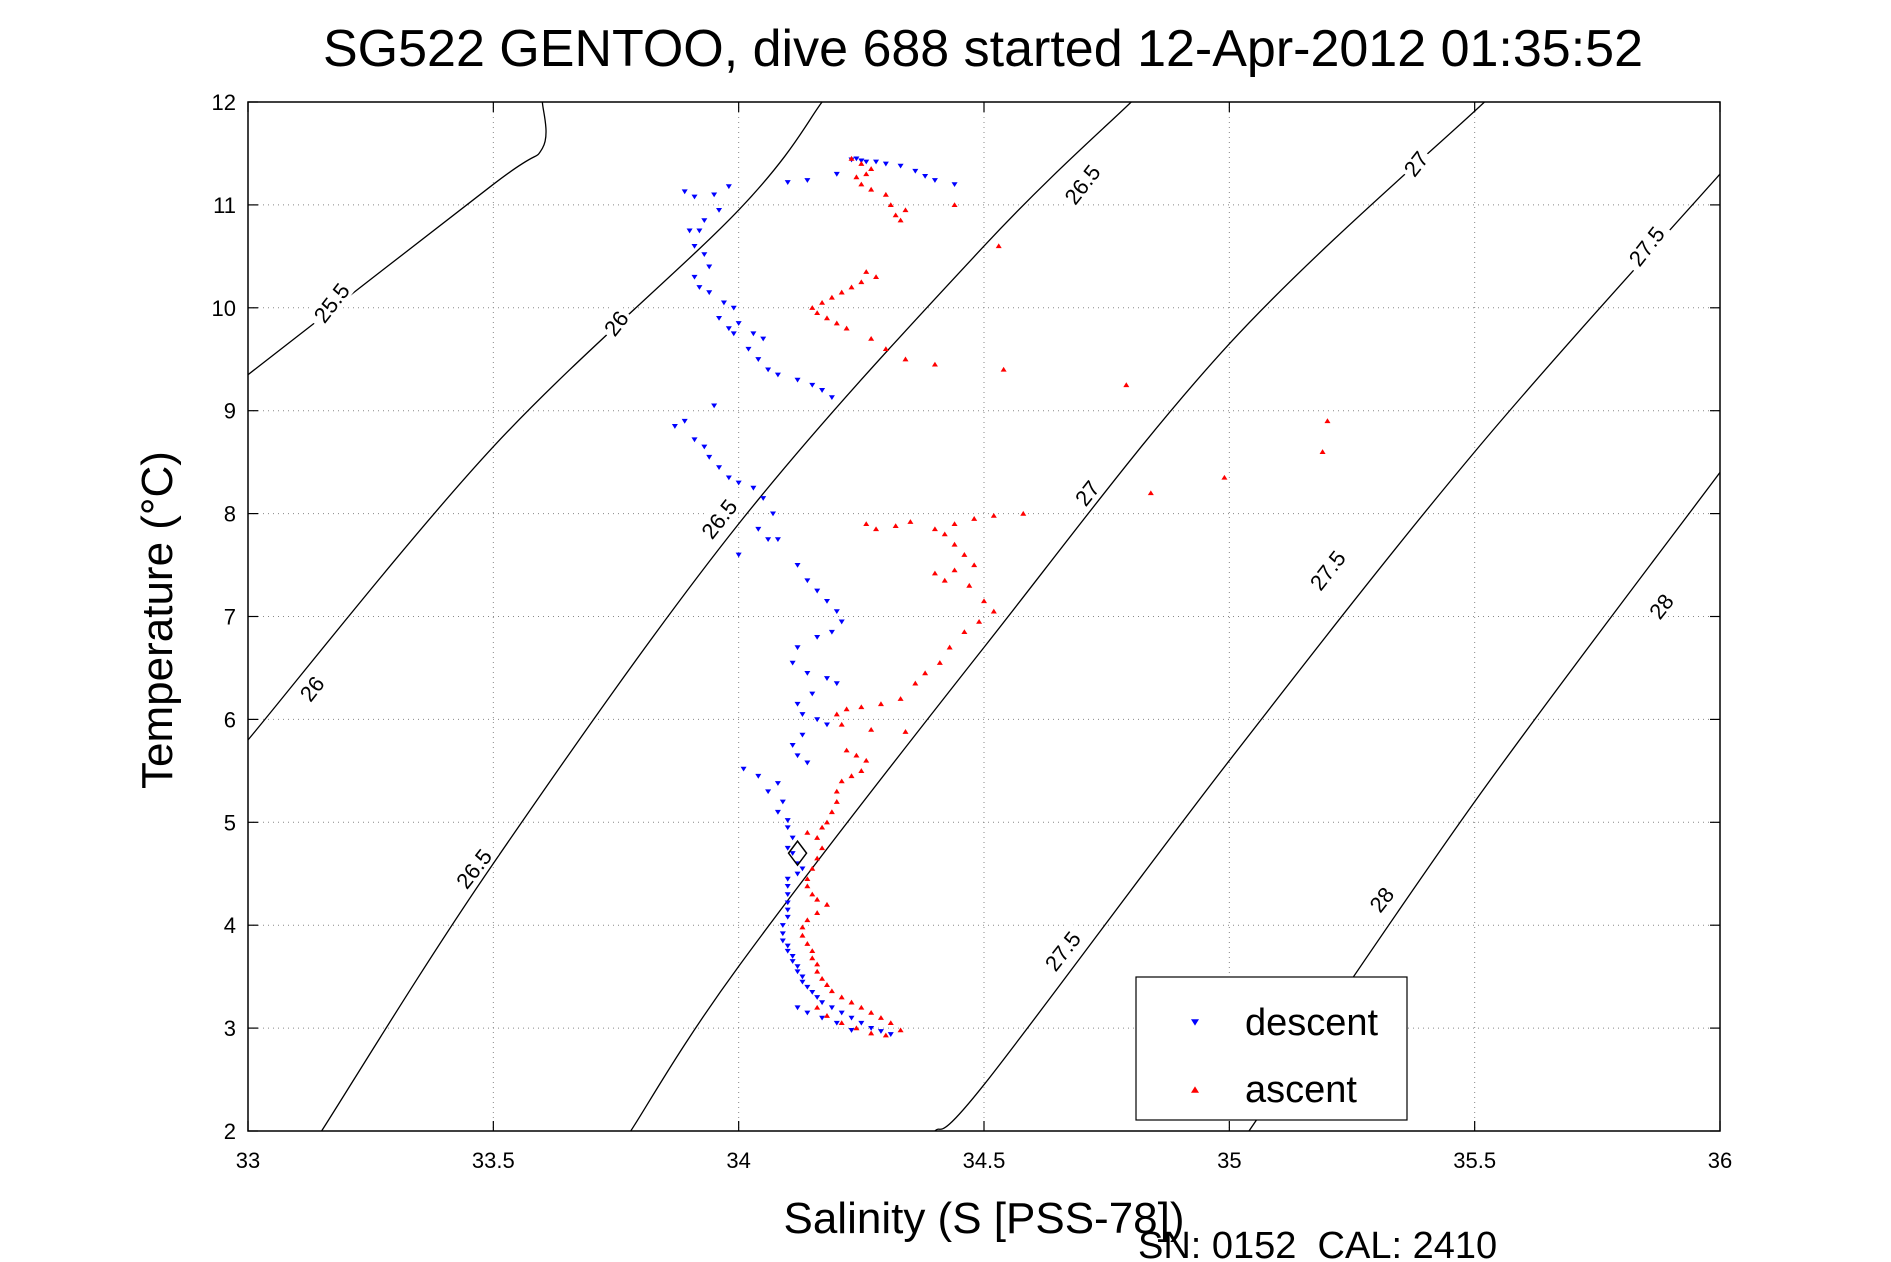  Describe the element at coordinates (1661, 606) in the screenshot. I see `svg-text: 28` at that location.